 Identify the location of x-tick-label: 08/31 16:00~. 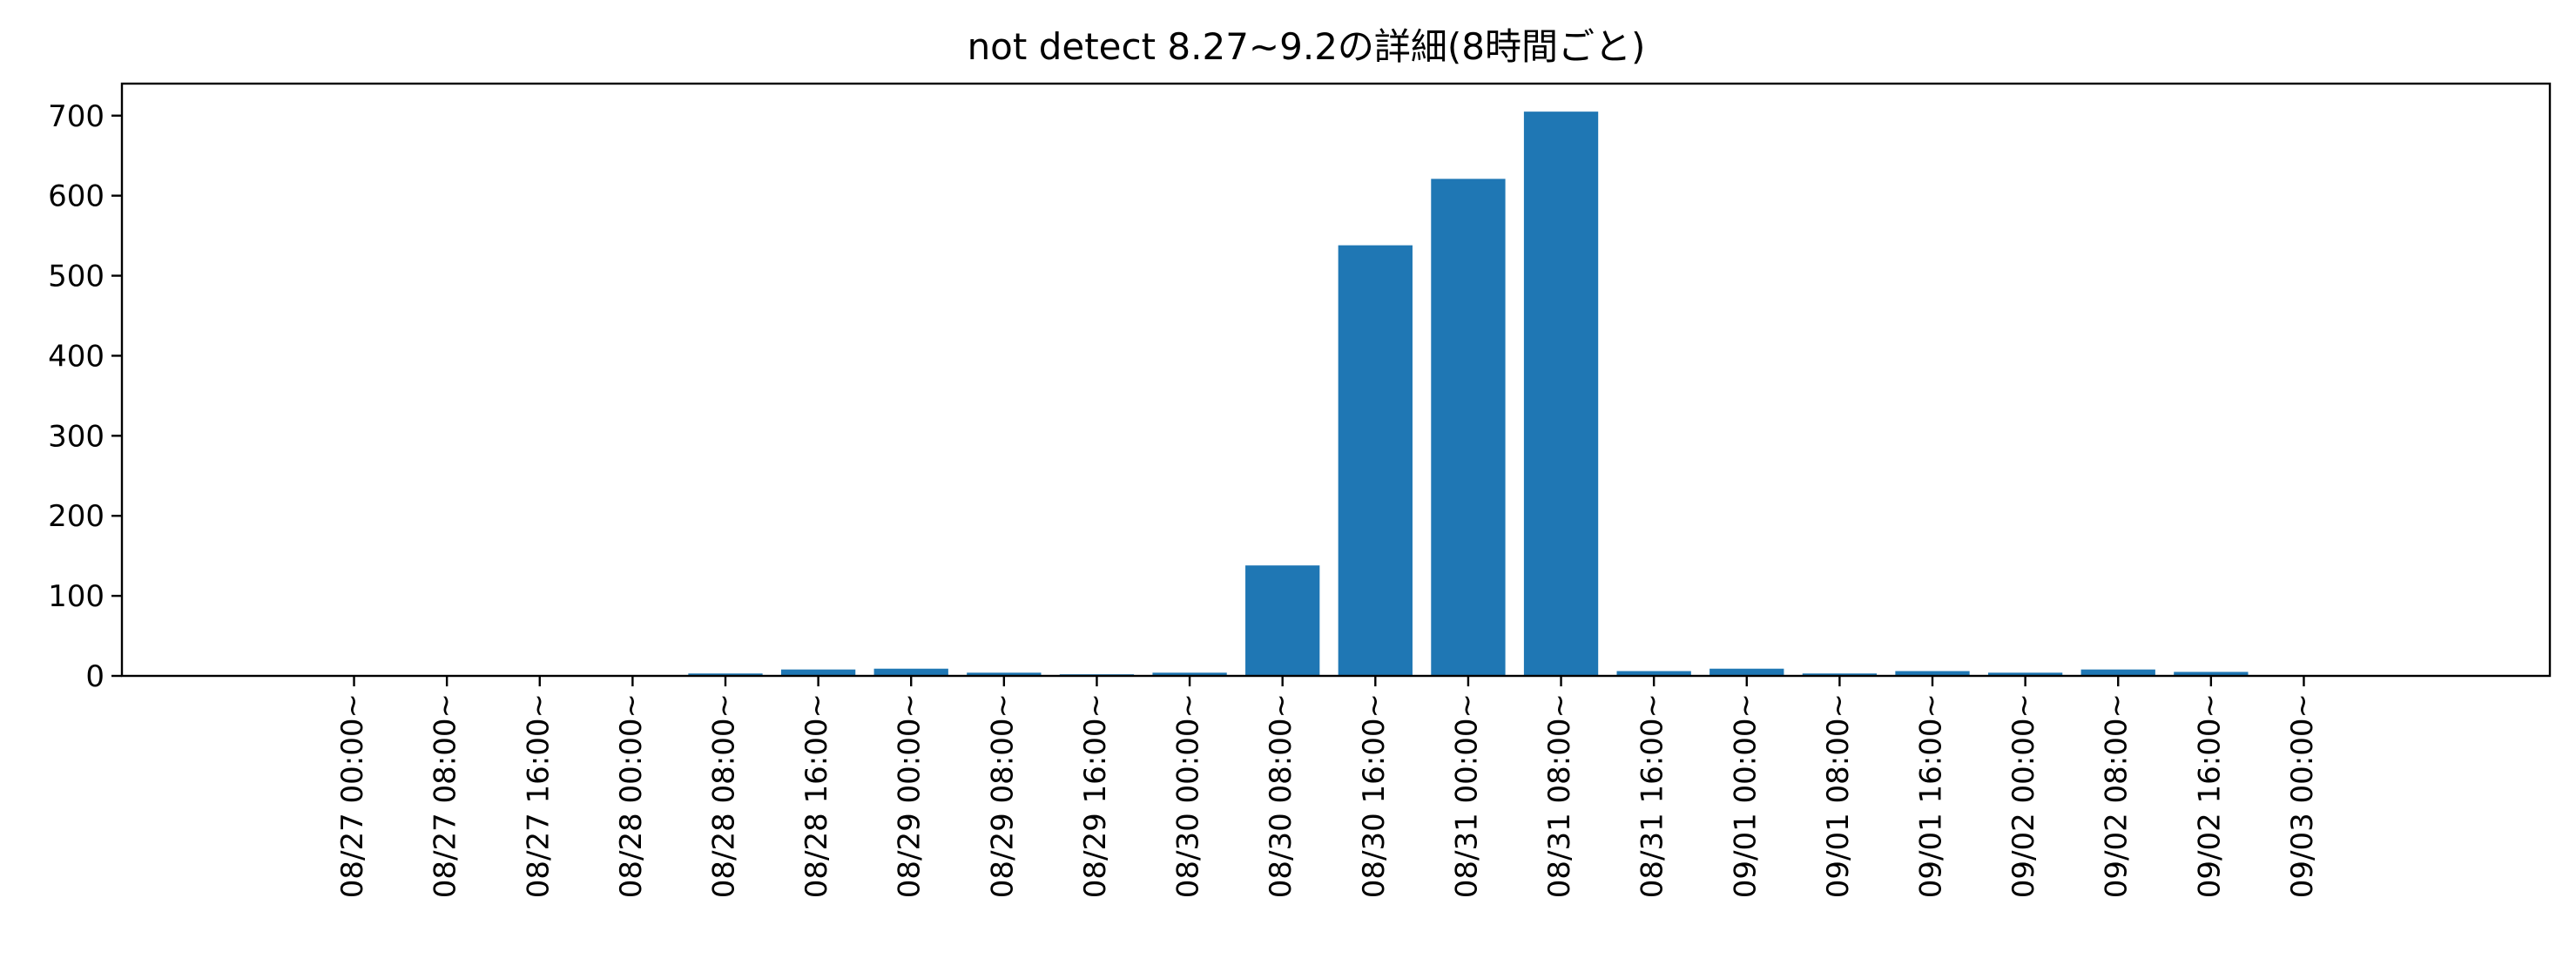
(1652, 795).